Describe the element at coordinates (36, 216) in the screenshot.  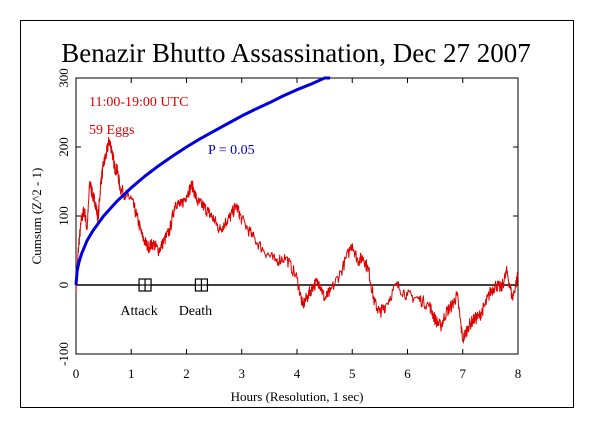
I see `y-axis-label: Cumsum (Z^2 - 1)` at that location.